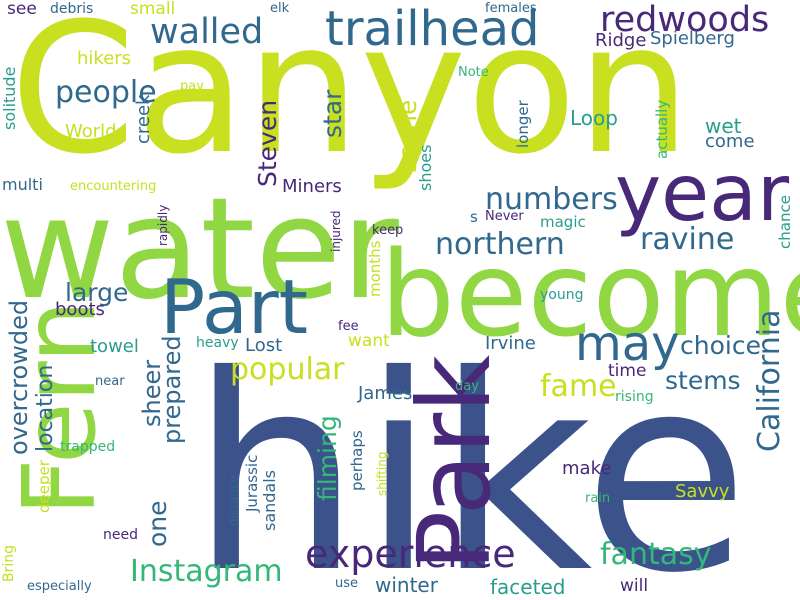 This screenshot has height=600, width=800. Describe the element at coordinates (264, 345) in the screenshot. I see `word-lost: Lost` at that location.